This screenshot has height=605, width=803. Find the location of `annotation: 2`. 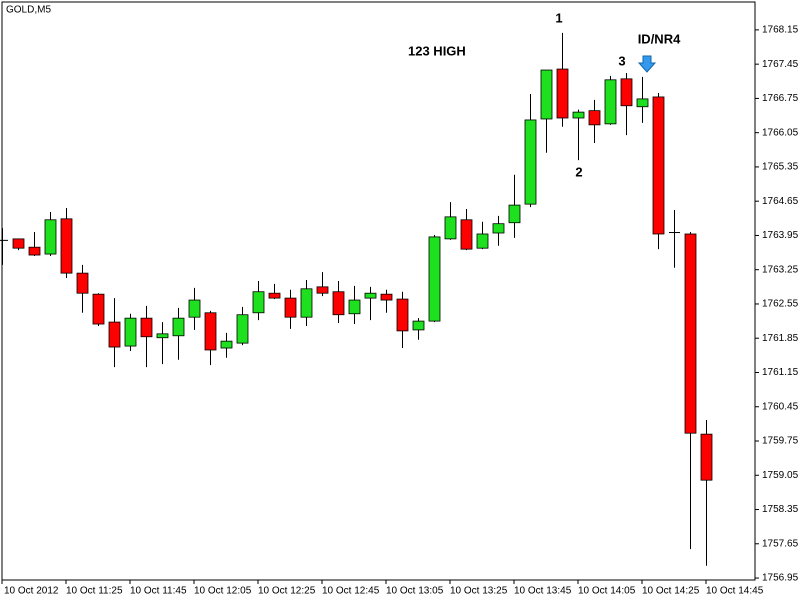

annotation: 2 is located at coordinates (578, 171).